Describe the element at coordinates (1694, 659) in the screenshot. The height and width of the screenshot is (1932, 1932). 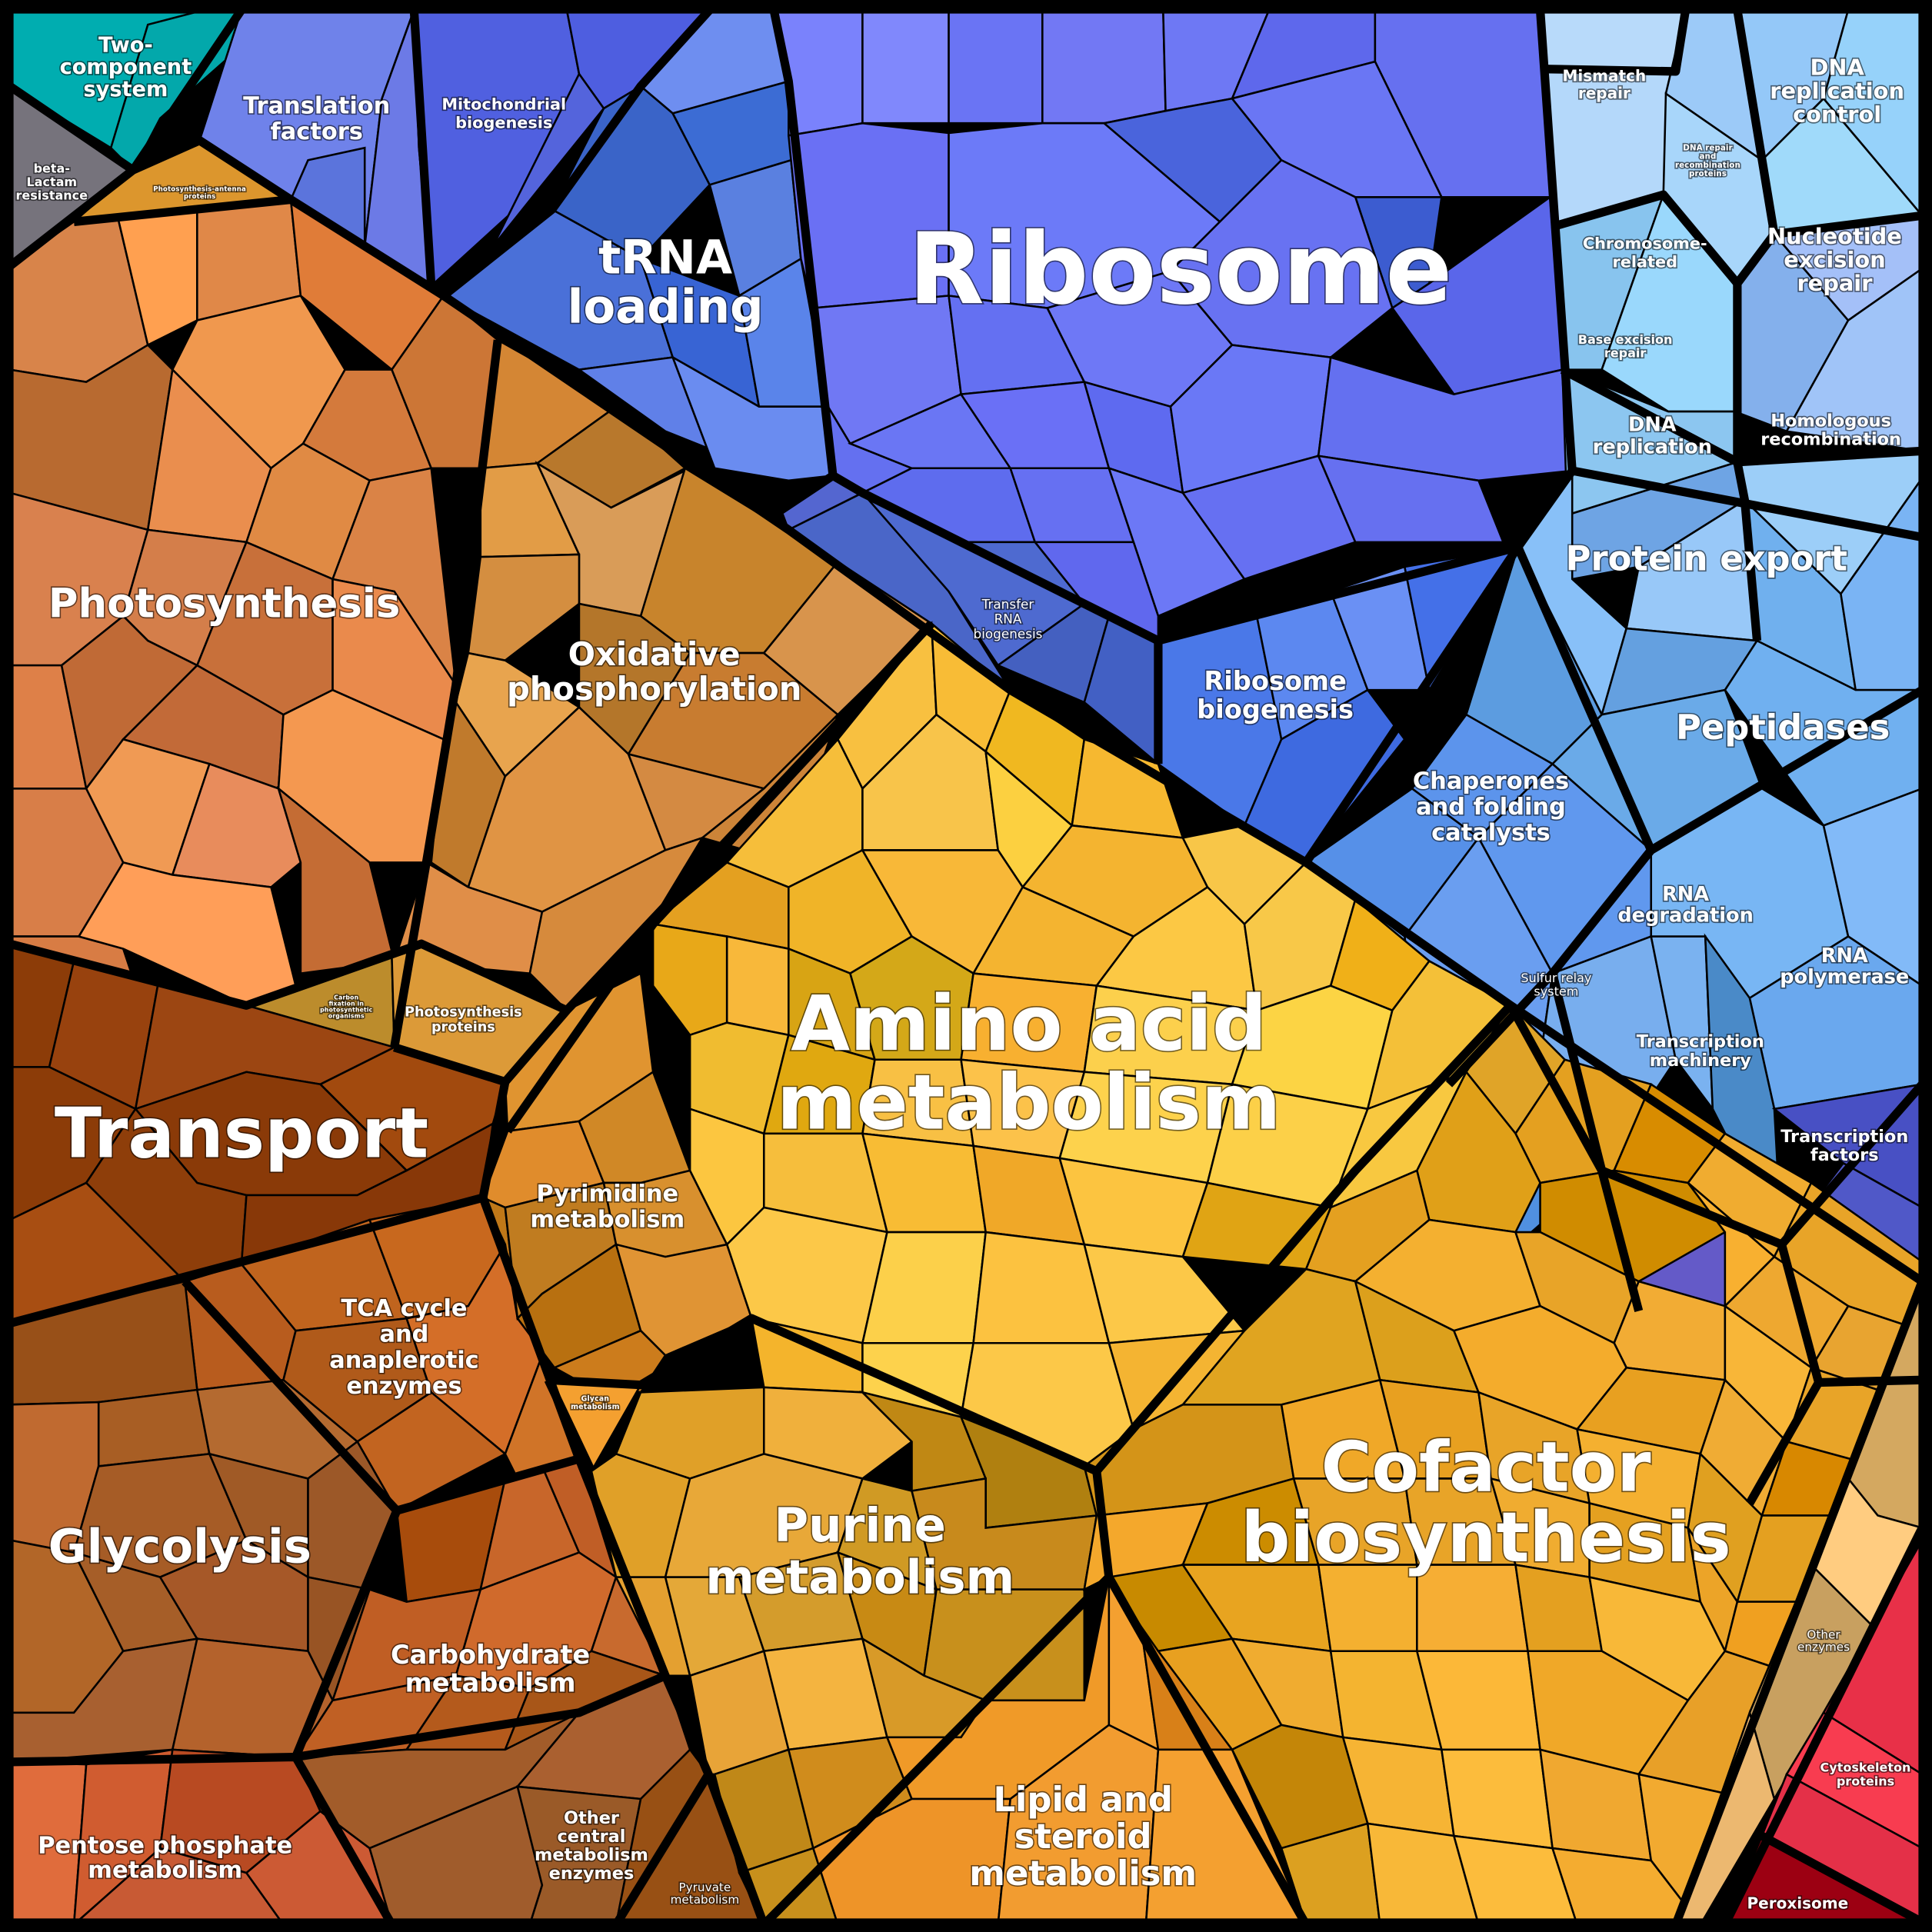
I see `region-protein-export` at that location.